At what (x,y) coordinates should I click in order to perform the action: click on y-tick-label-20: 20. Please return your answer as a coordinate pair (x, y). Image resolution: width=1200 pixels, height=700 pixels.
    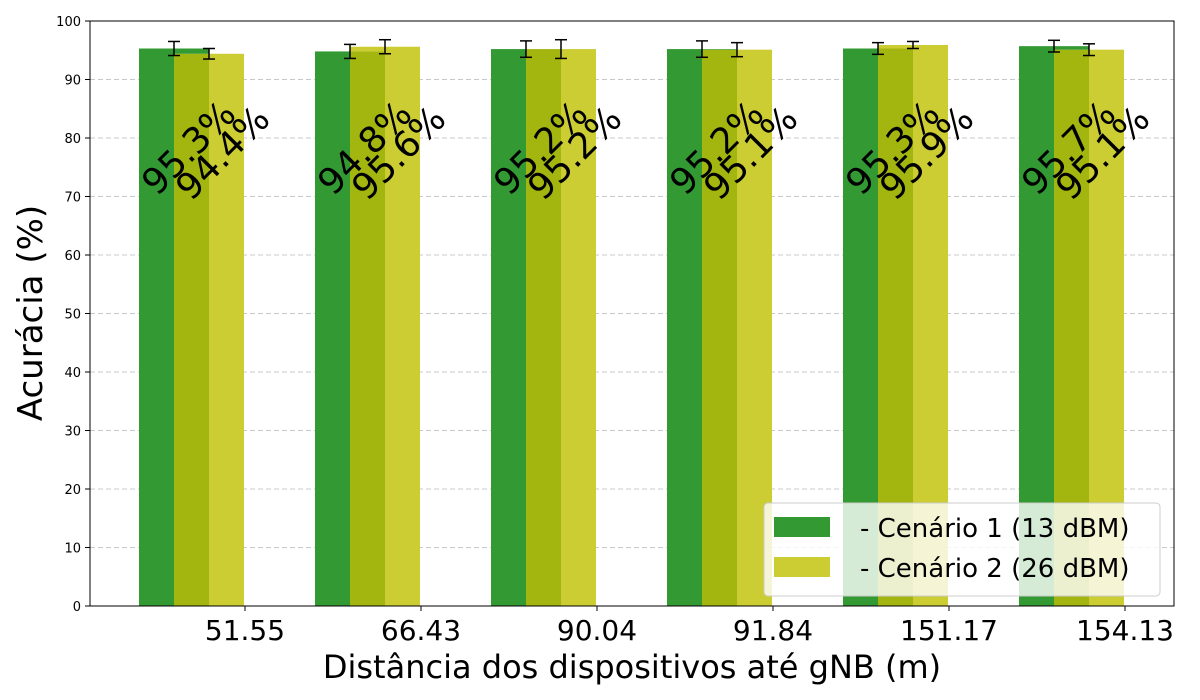
    Looking at the image, I should click on (72, 490).